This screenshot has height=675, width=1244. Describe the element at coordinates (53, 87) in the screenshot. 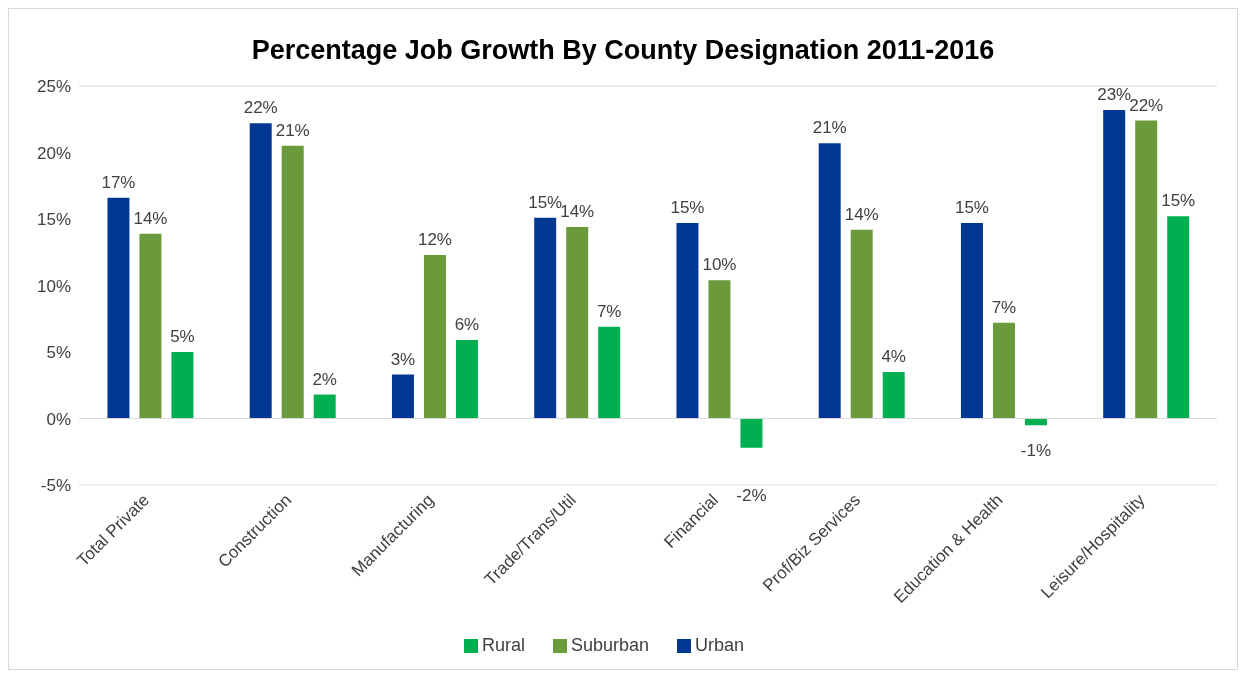

I see `y-tick-label: 25%` at that location.